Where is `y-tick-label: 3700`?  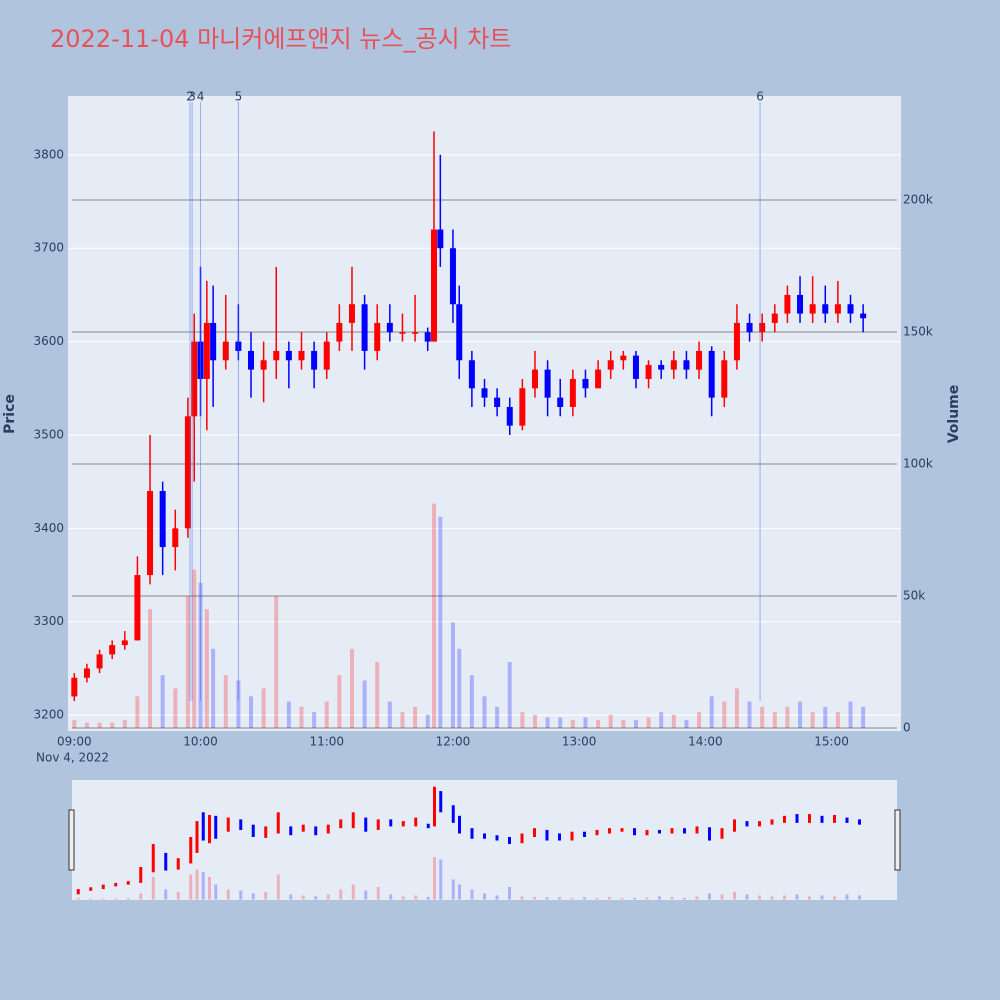
y-tick-label: 3700 is located at coordinates (48, 248).